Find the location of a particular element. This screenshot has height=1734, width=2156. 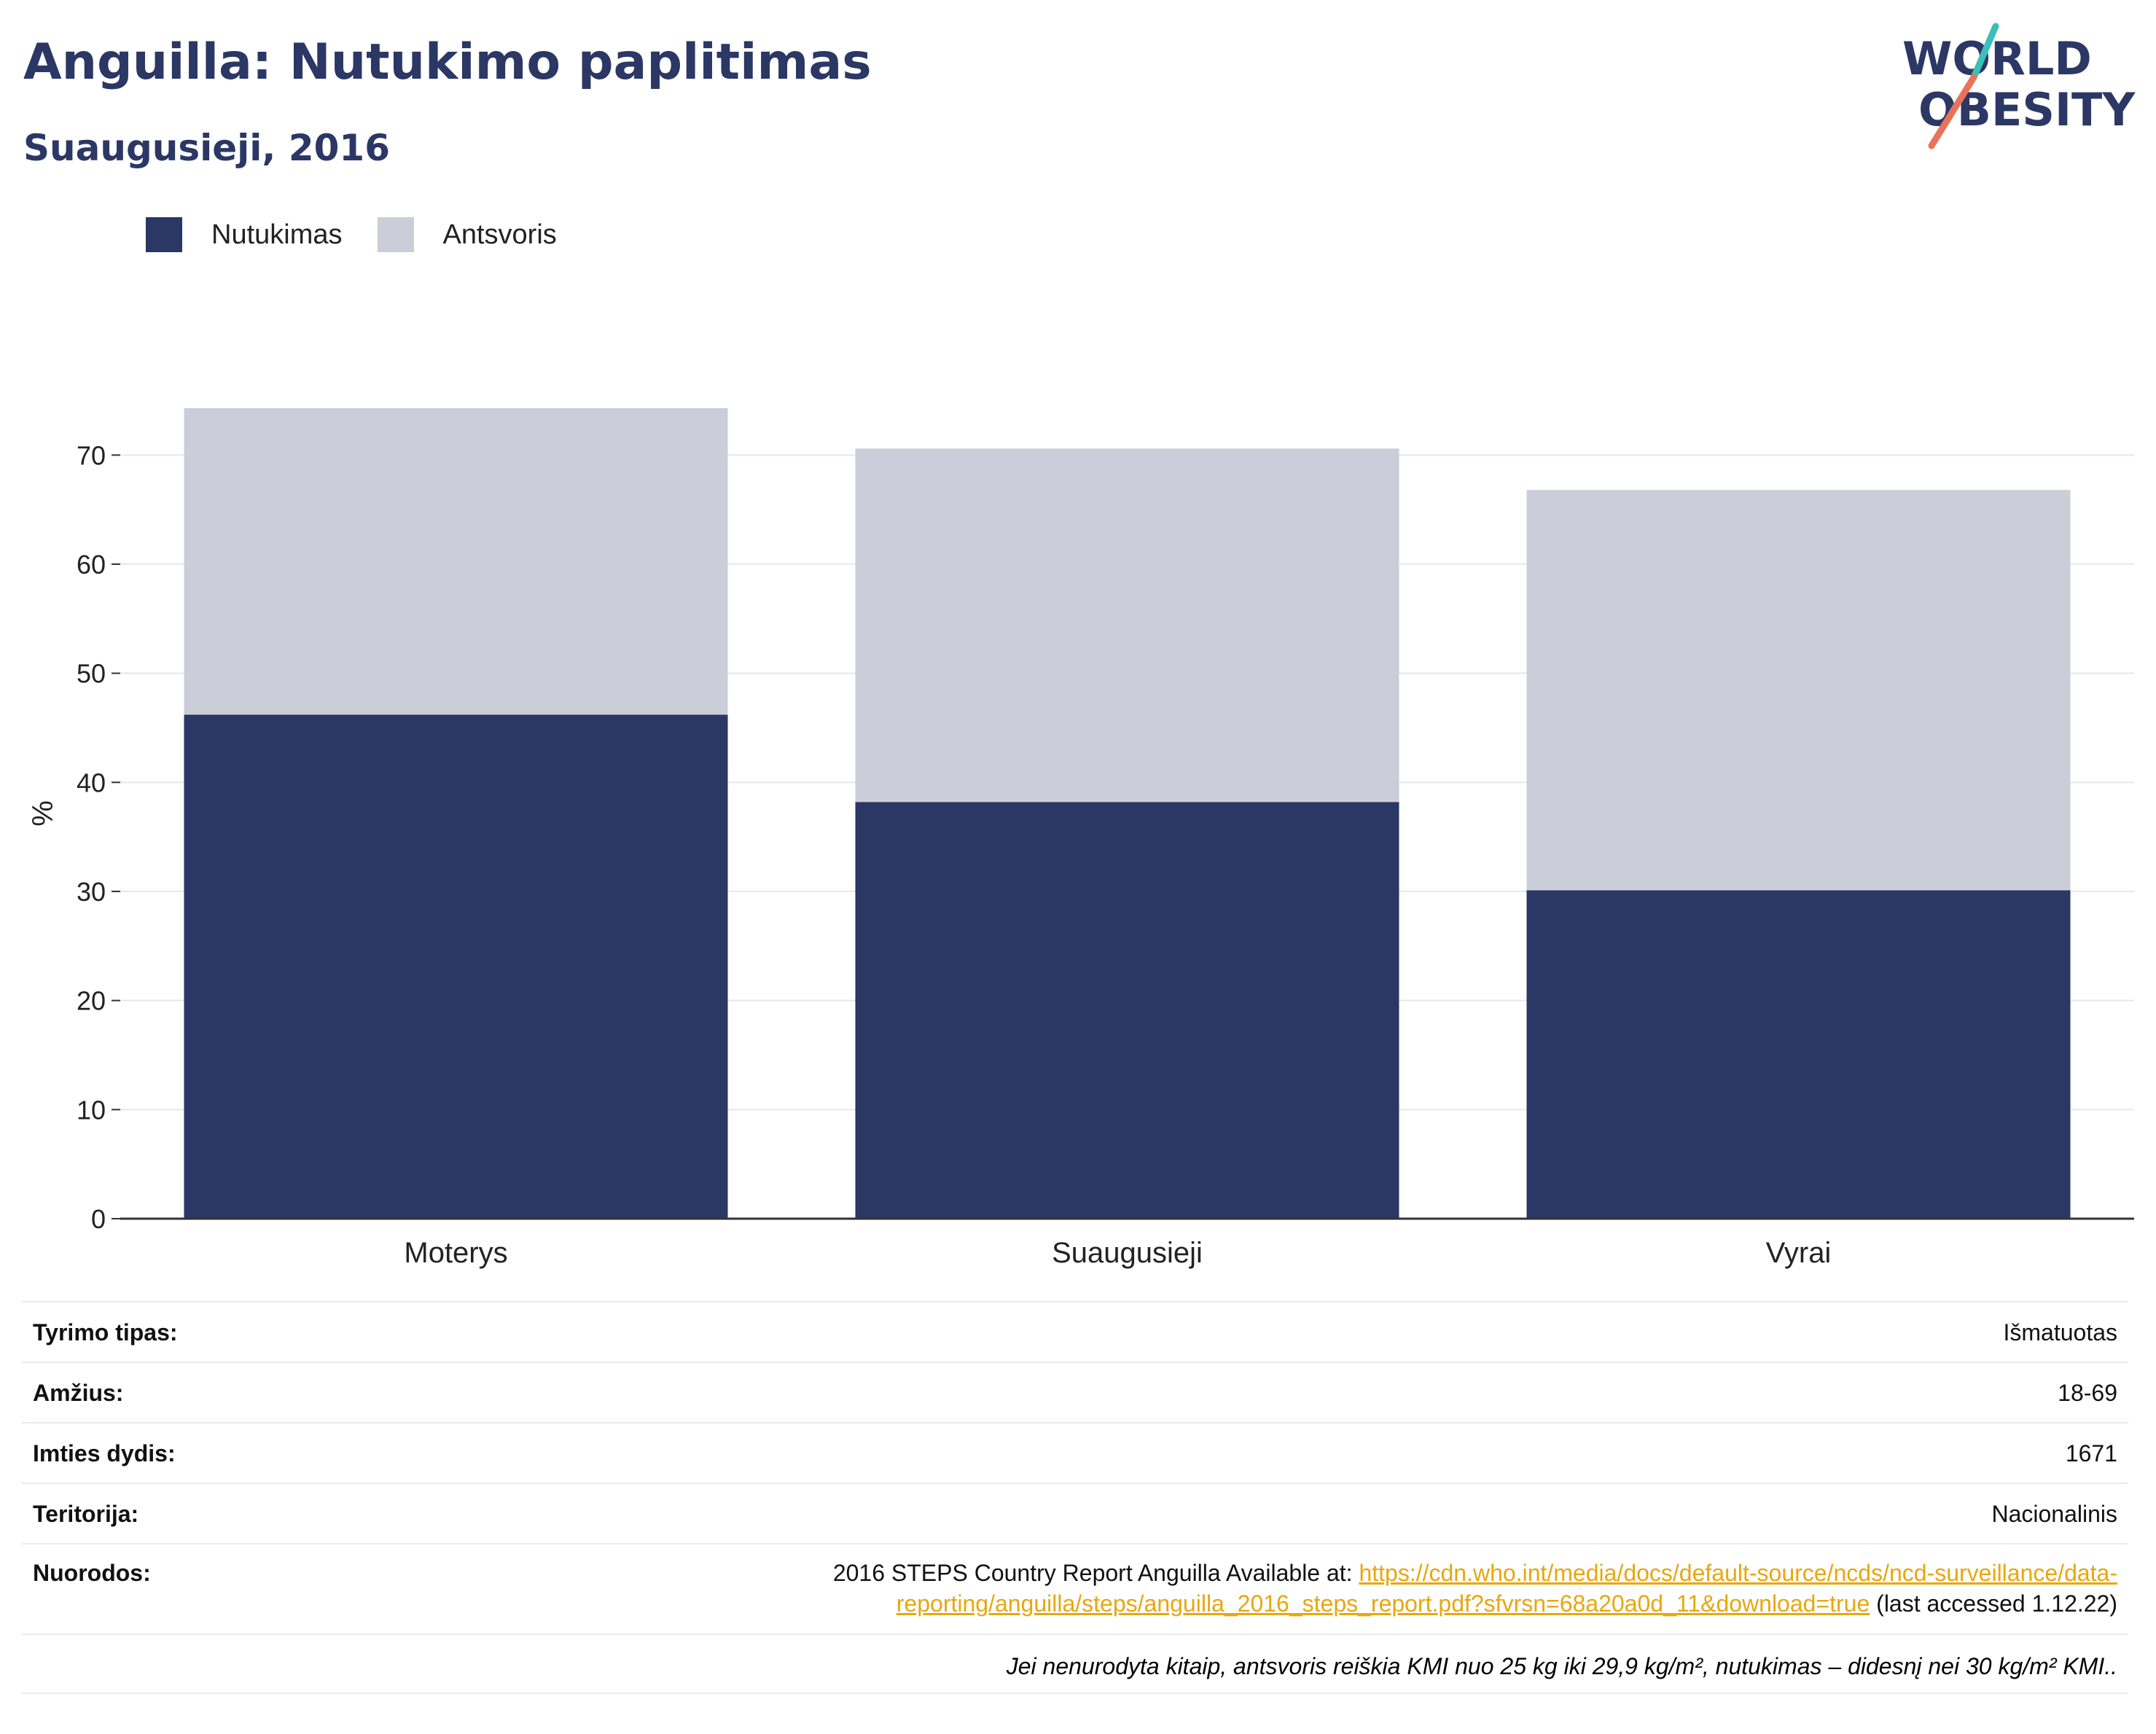

info-row-territory: Teritorija: Nacionalinis is located at coordinates (1075, 1513).